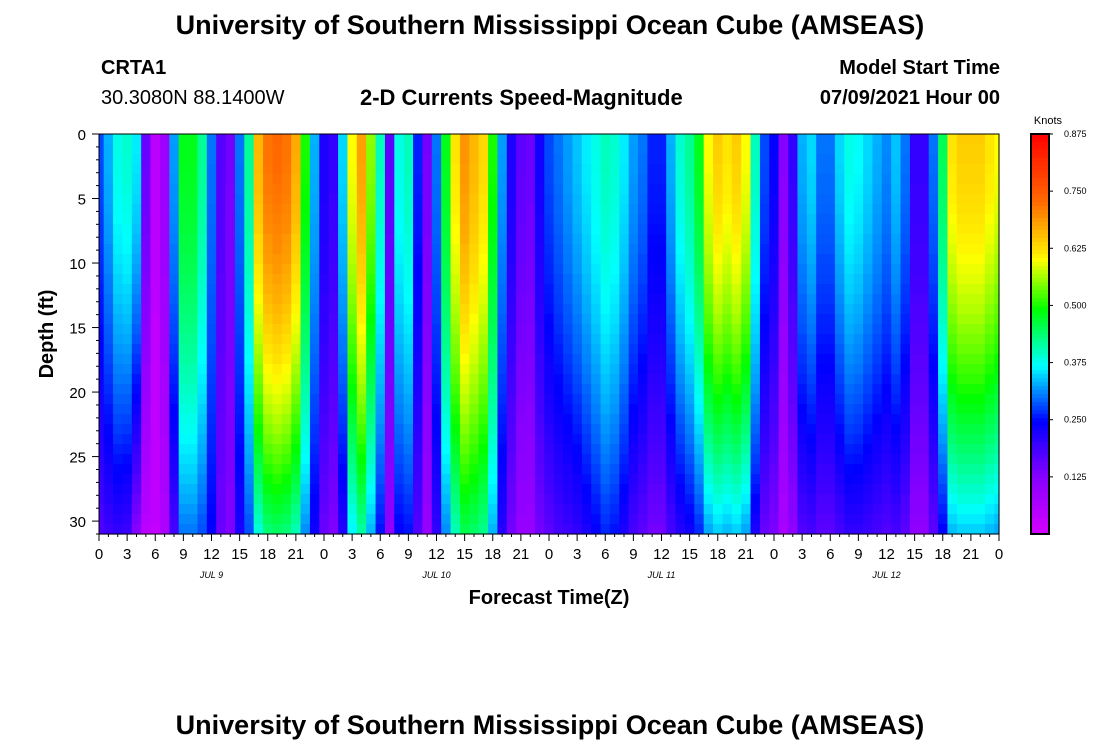 This screenshot has height=750, width=1100. What do you see at coordinates (717, 554) in the screenshot?
I see `x-tick-label: 18` at bounding box center [717, 554].